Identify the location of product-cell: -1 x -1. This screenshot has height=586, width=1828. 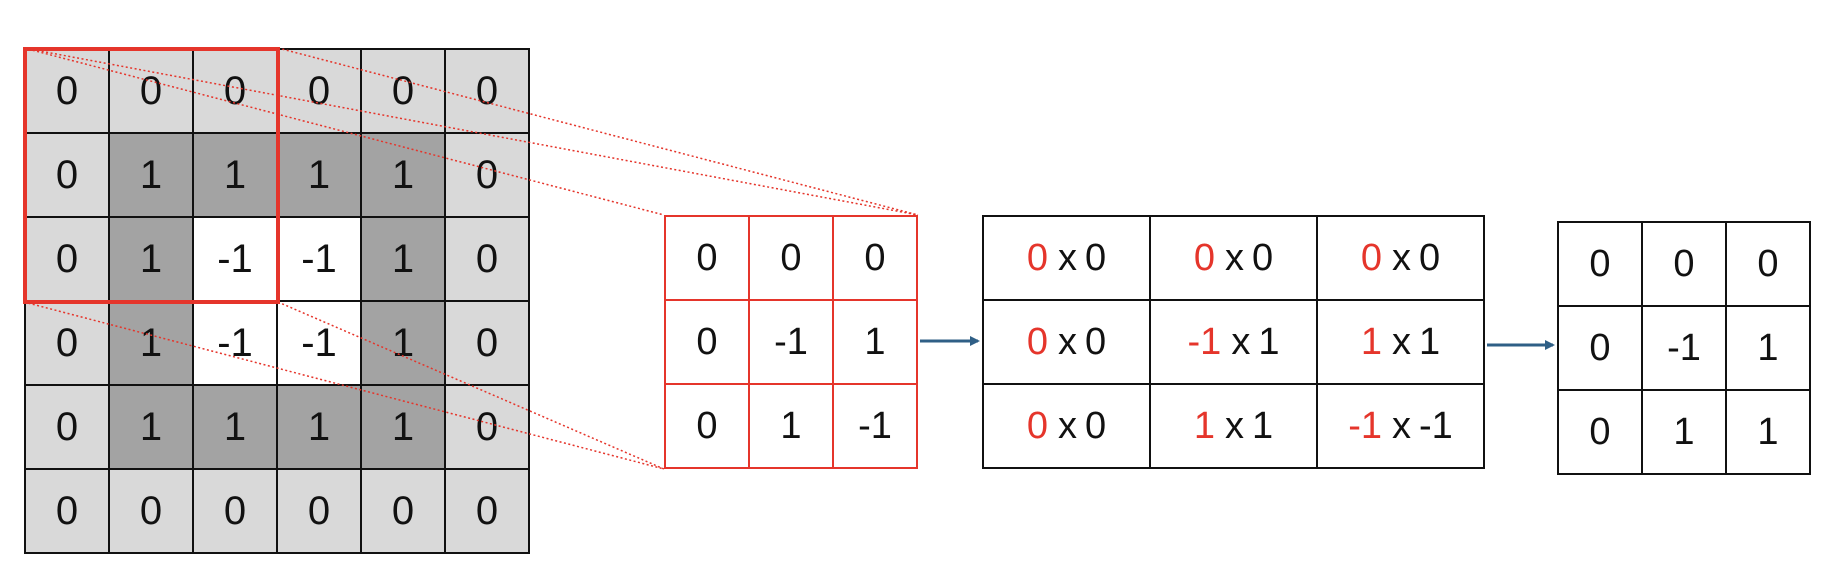
(1400, 426).